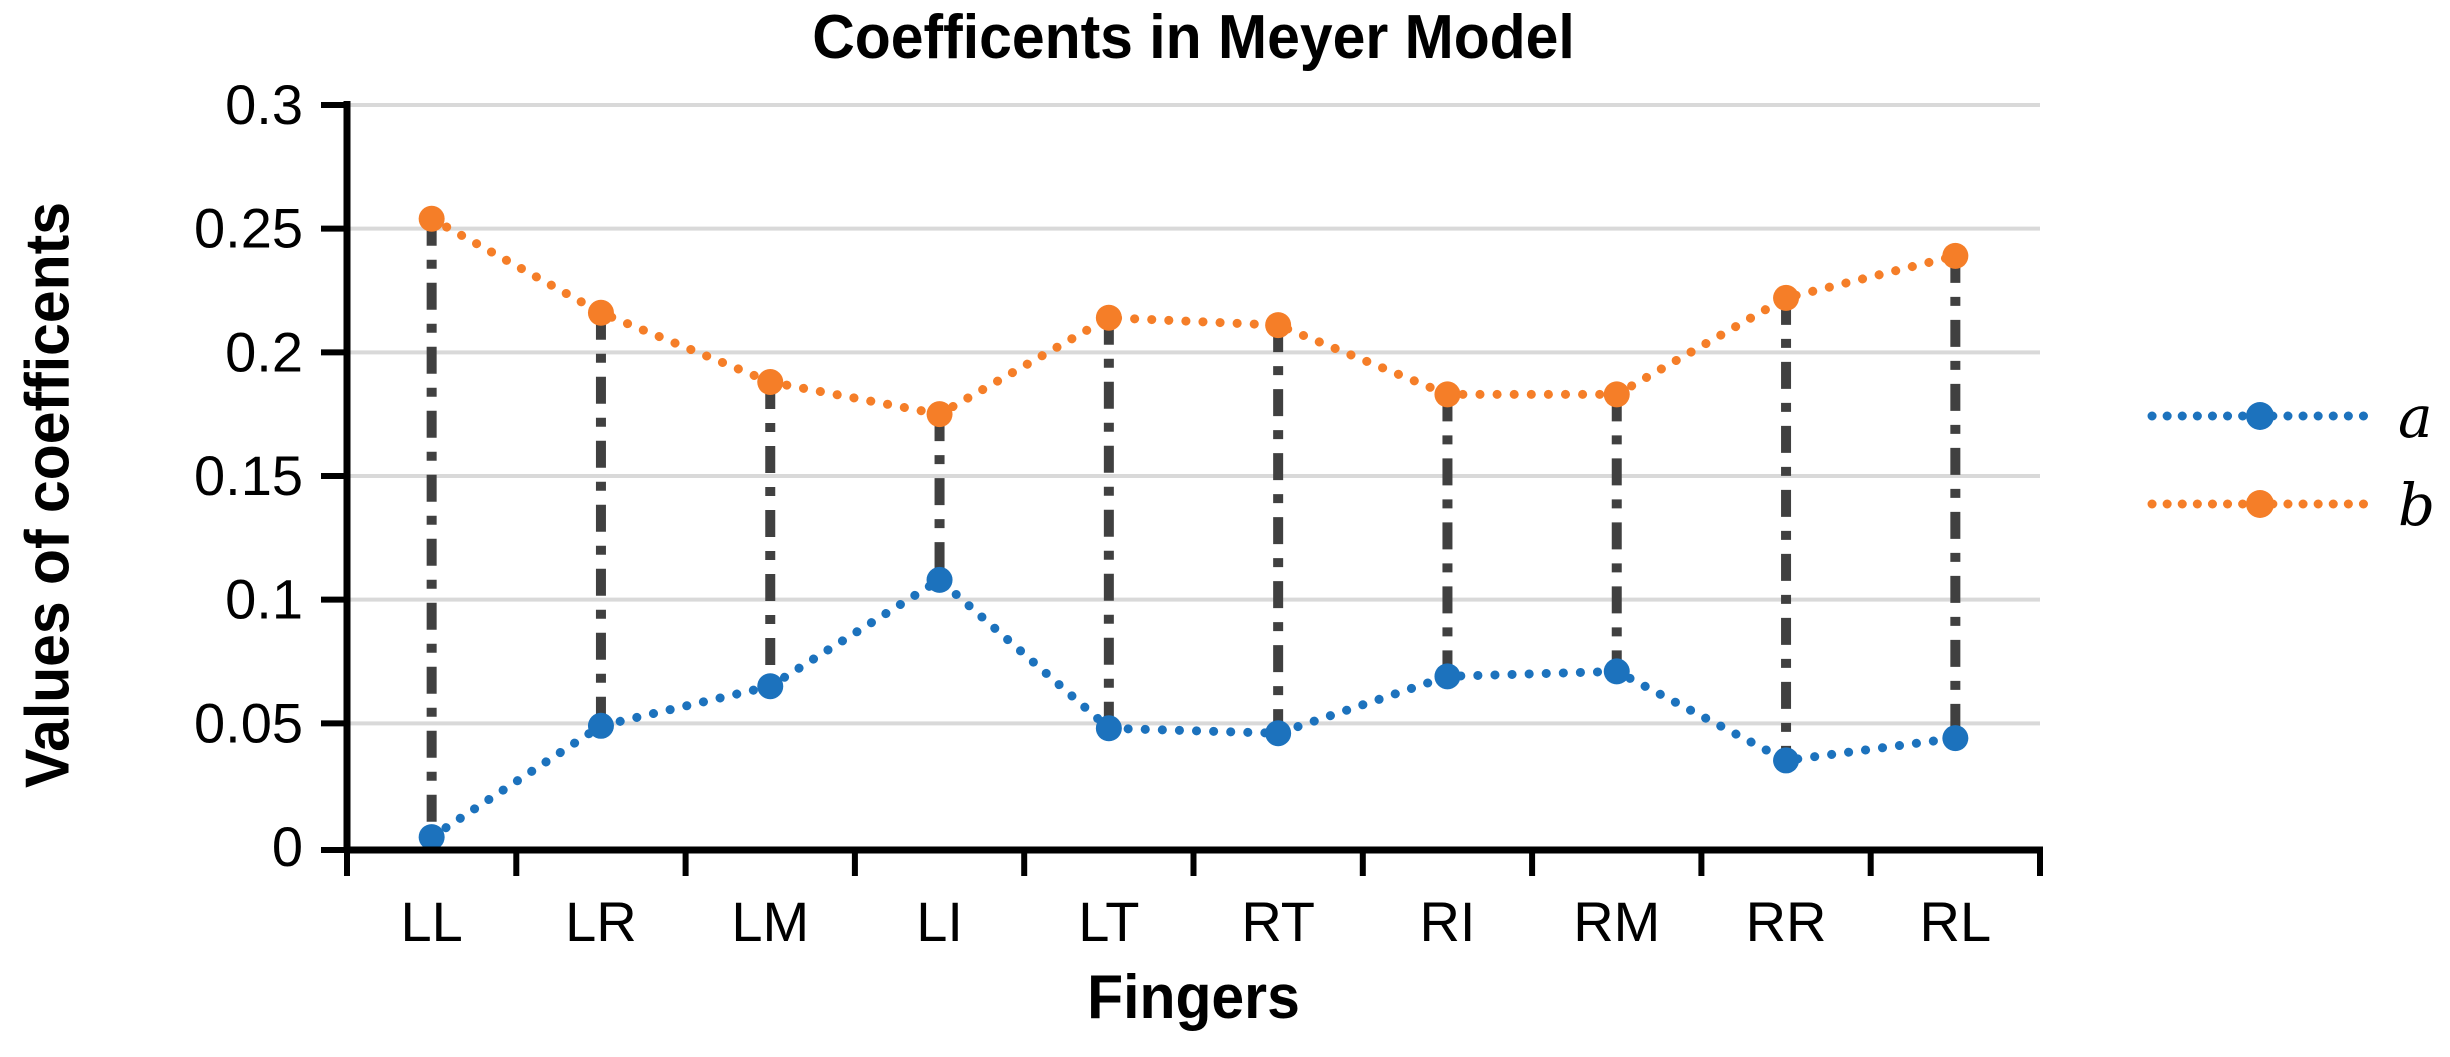 The height and width of the screenshot is (1057, 2450). I want to click on legend-label-b: b, so click(2416, 505).